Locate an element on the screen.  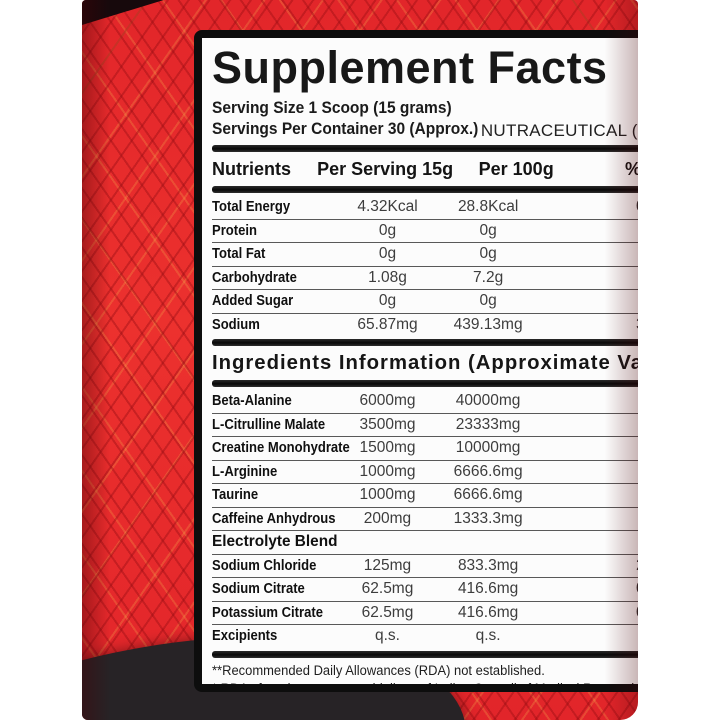
row-name: Excipients is located at coordinates (245, 636).